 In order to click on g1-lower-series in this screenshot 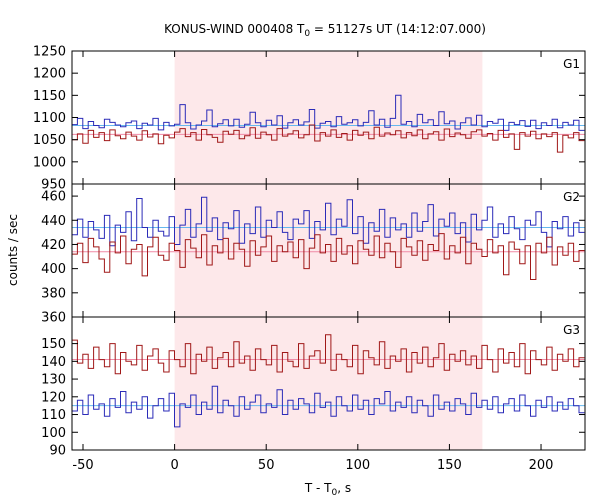, I will do `click(328, 138)`.